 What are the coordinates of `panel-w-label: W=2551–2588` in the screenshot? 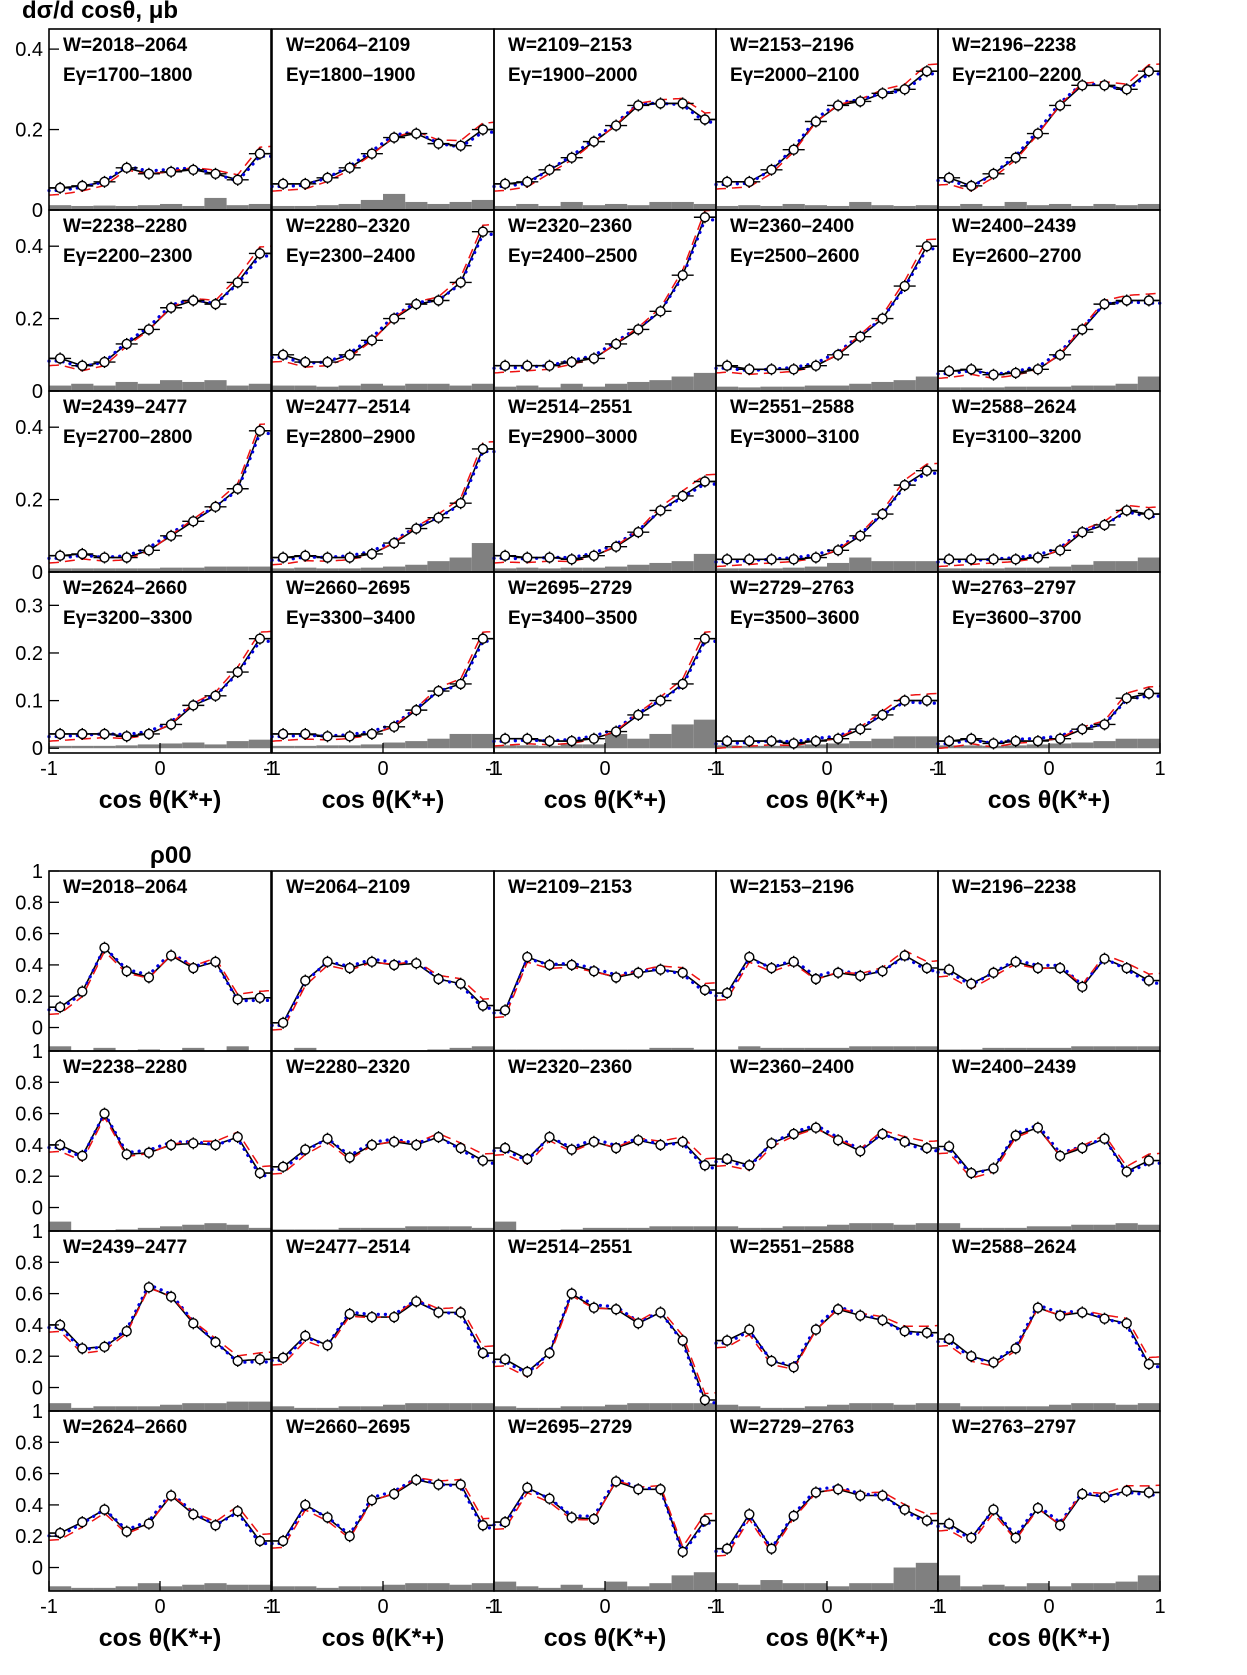 It's located at (792, 1247).